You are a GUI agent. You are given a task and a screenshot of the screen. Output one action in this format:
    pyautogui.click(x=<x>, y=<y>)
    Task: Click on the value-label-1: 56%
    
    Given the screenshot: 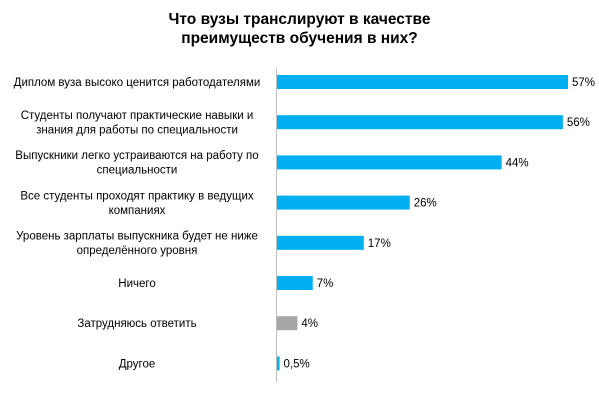 What is the action you would take?
    pyautogui.click(x=578, y=123)
    